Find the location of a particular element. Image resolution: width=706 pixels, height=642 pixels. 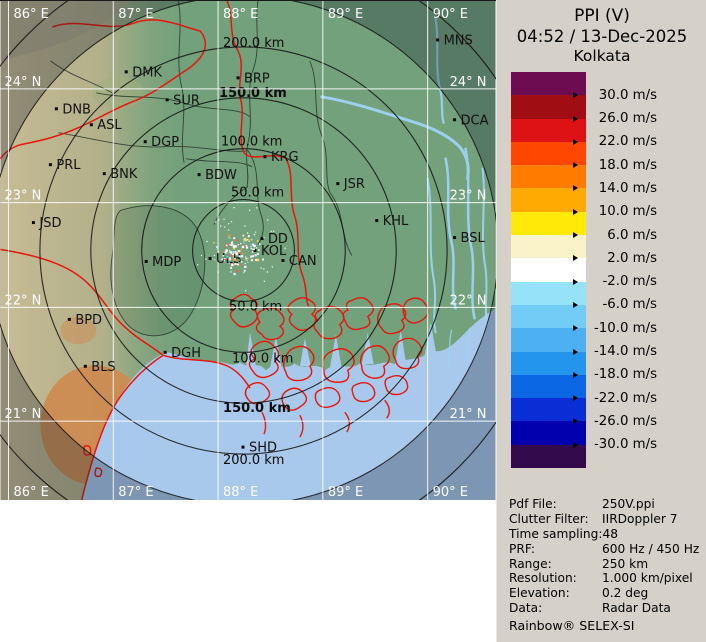

svg-text: BSL is located at coordinates (473, 238).